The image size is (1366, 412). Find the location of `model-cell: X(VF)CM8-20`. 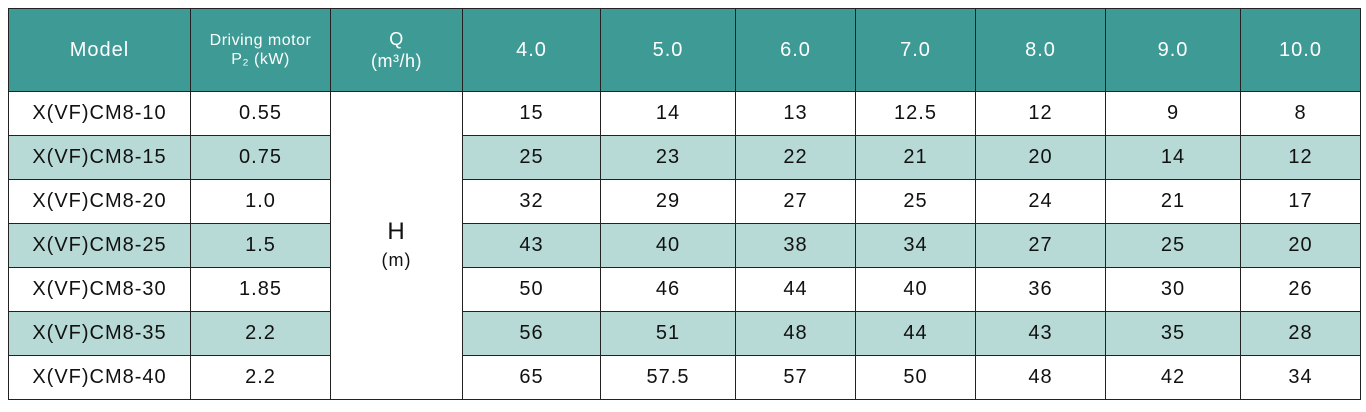

model-cell: X(VF)CM8-20 is located at coordinates (99, 201).